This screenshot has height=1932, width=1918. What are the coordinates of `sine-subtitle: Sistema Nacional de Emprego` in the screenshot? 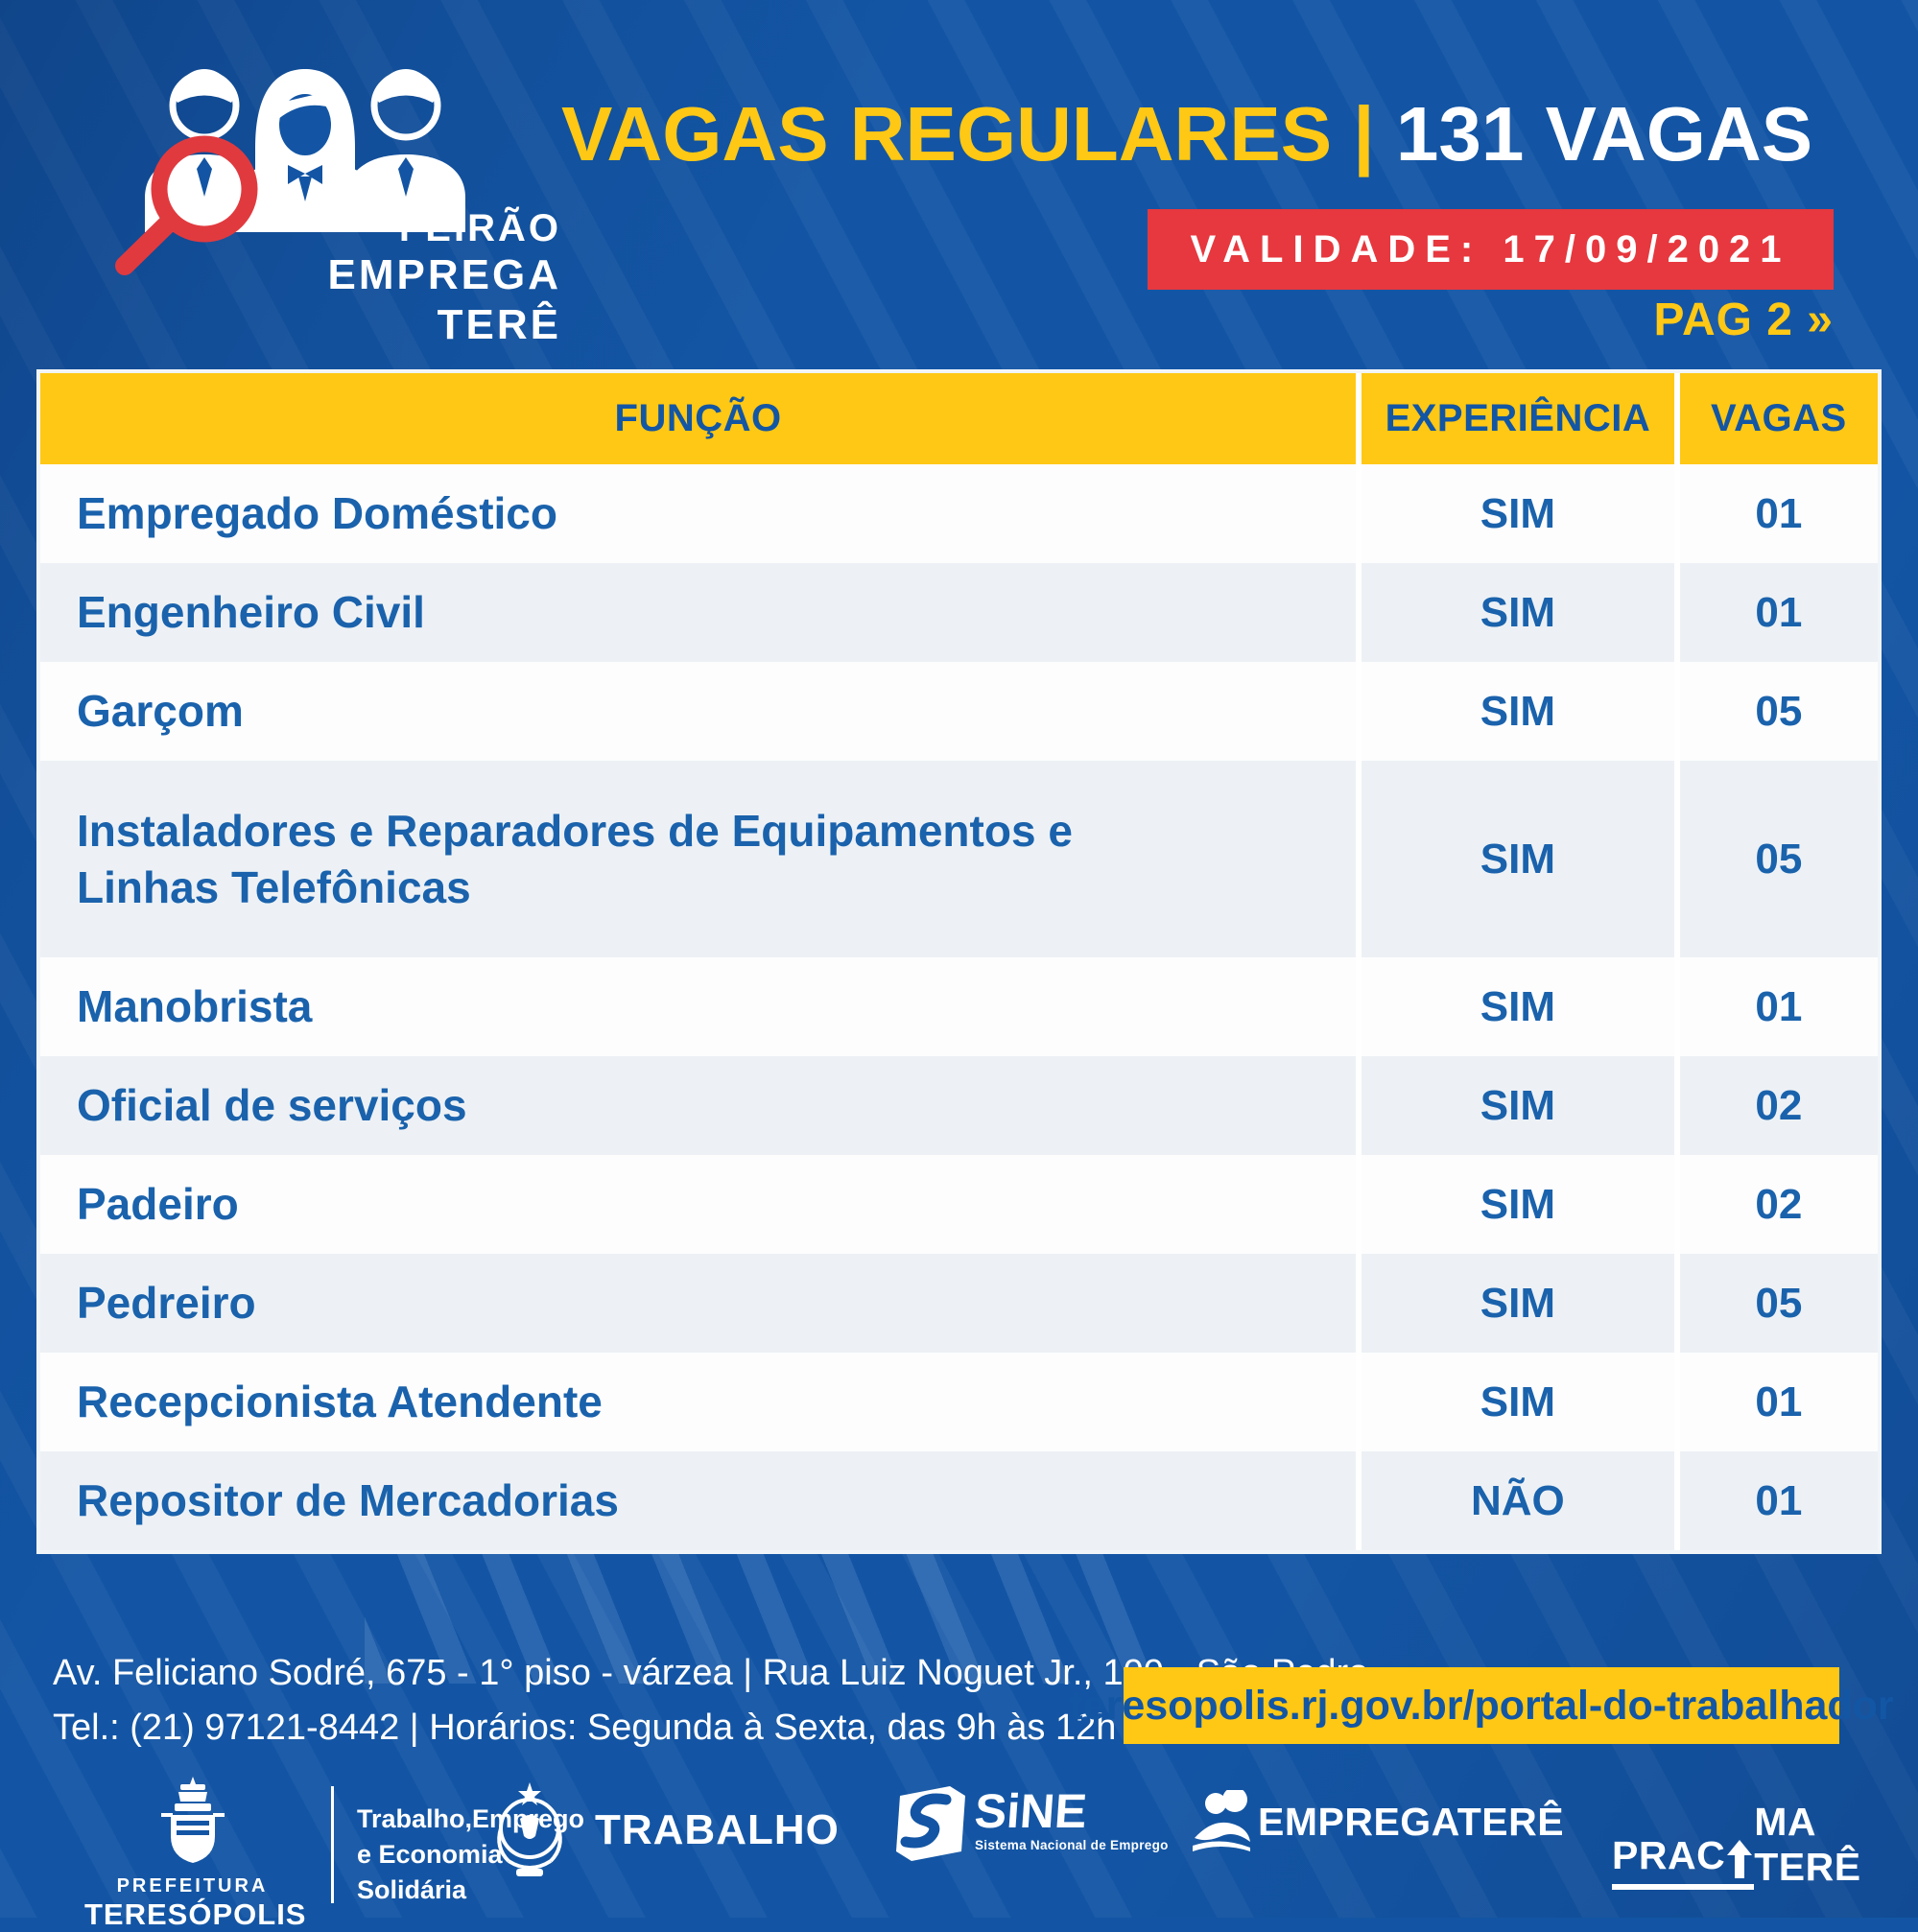 It's located at (1072, 1845).